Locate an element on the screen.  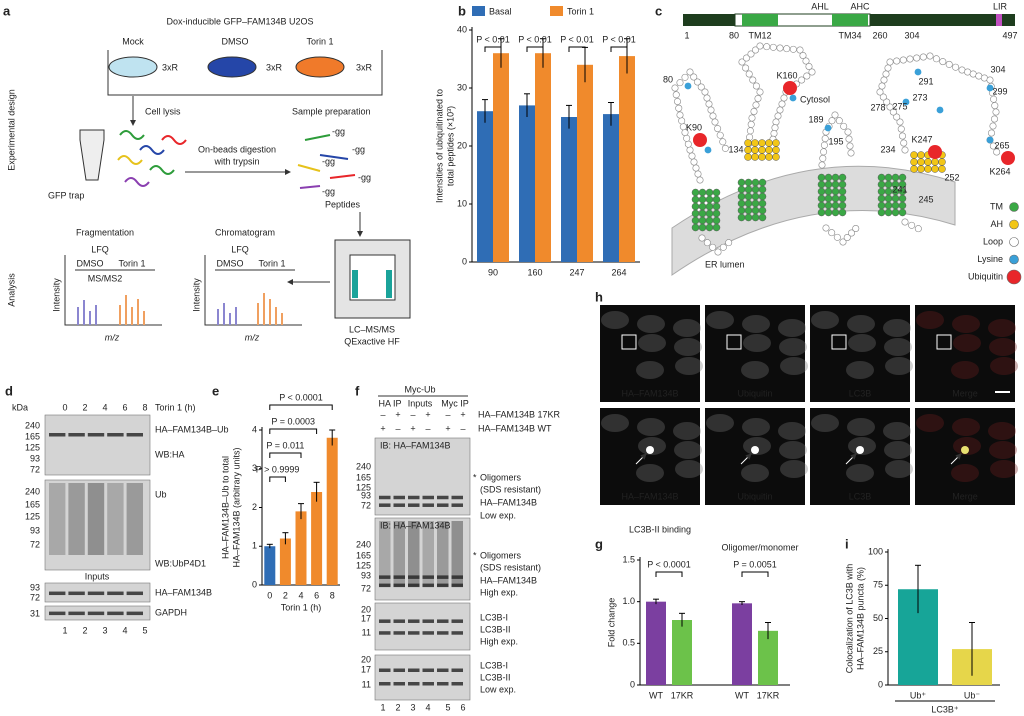
marker: 240 is located at coordinates (32, 425).